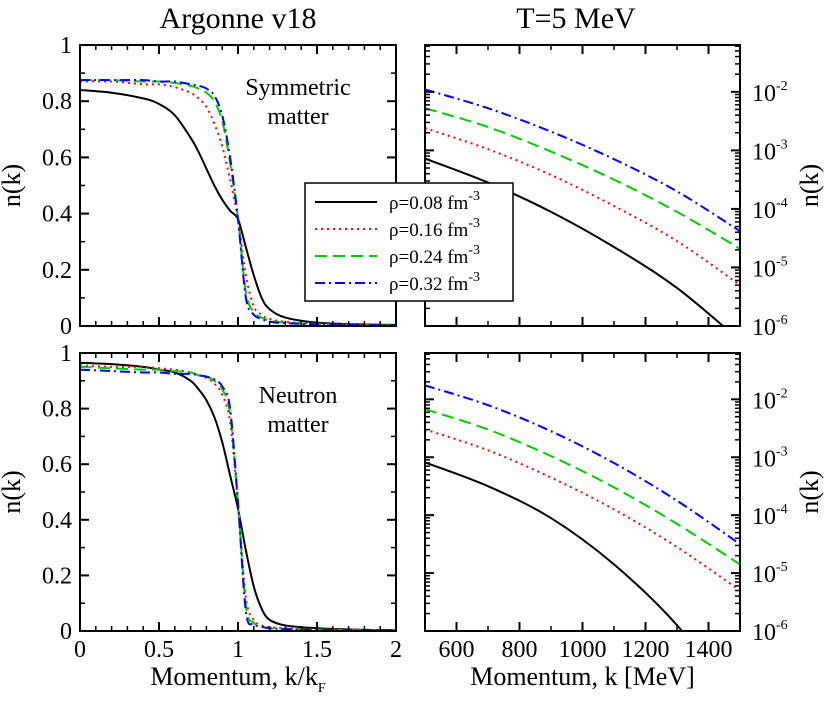 This screenshot has width=830, height=704. Describe the element at coordinates (396, 650) in the screenshot. I see `x-tick-label: 2` at that location.